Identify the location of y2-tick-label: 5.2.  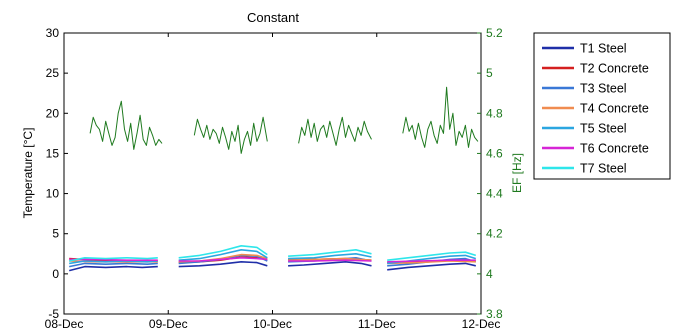
(494, 33).